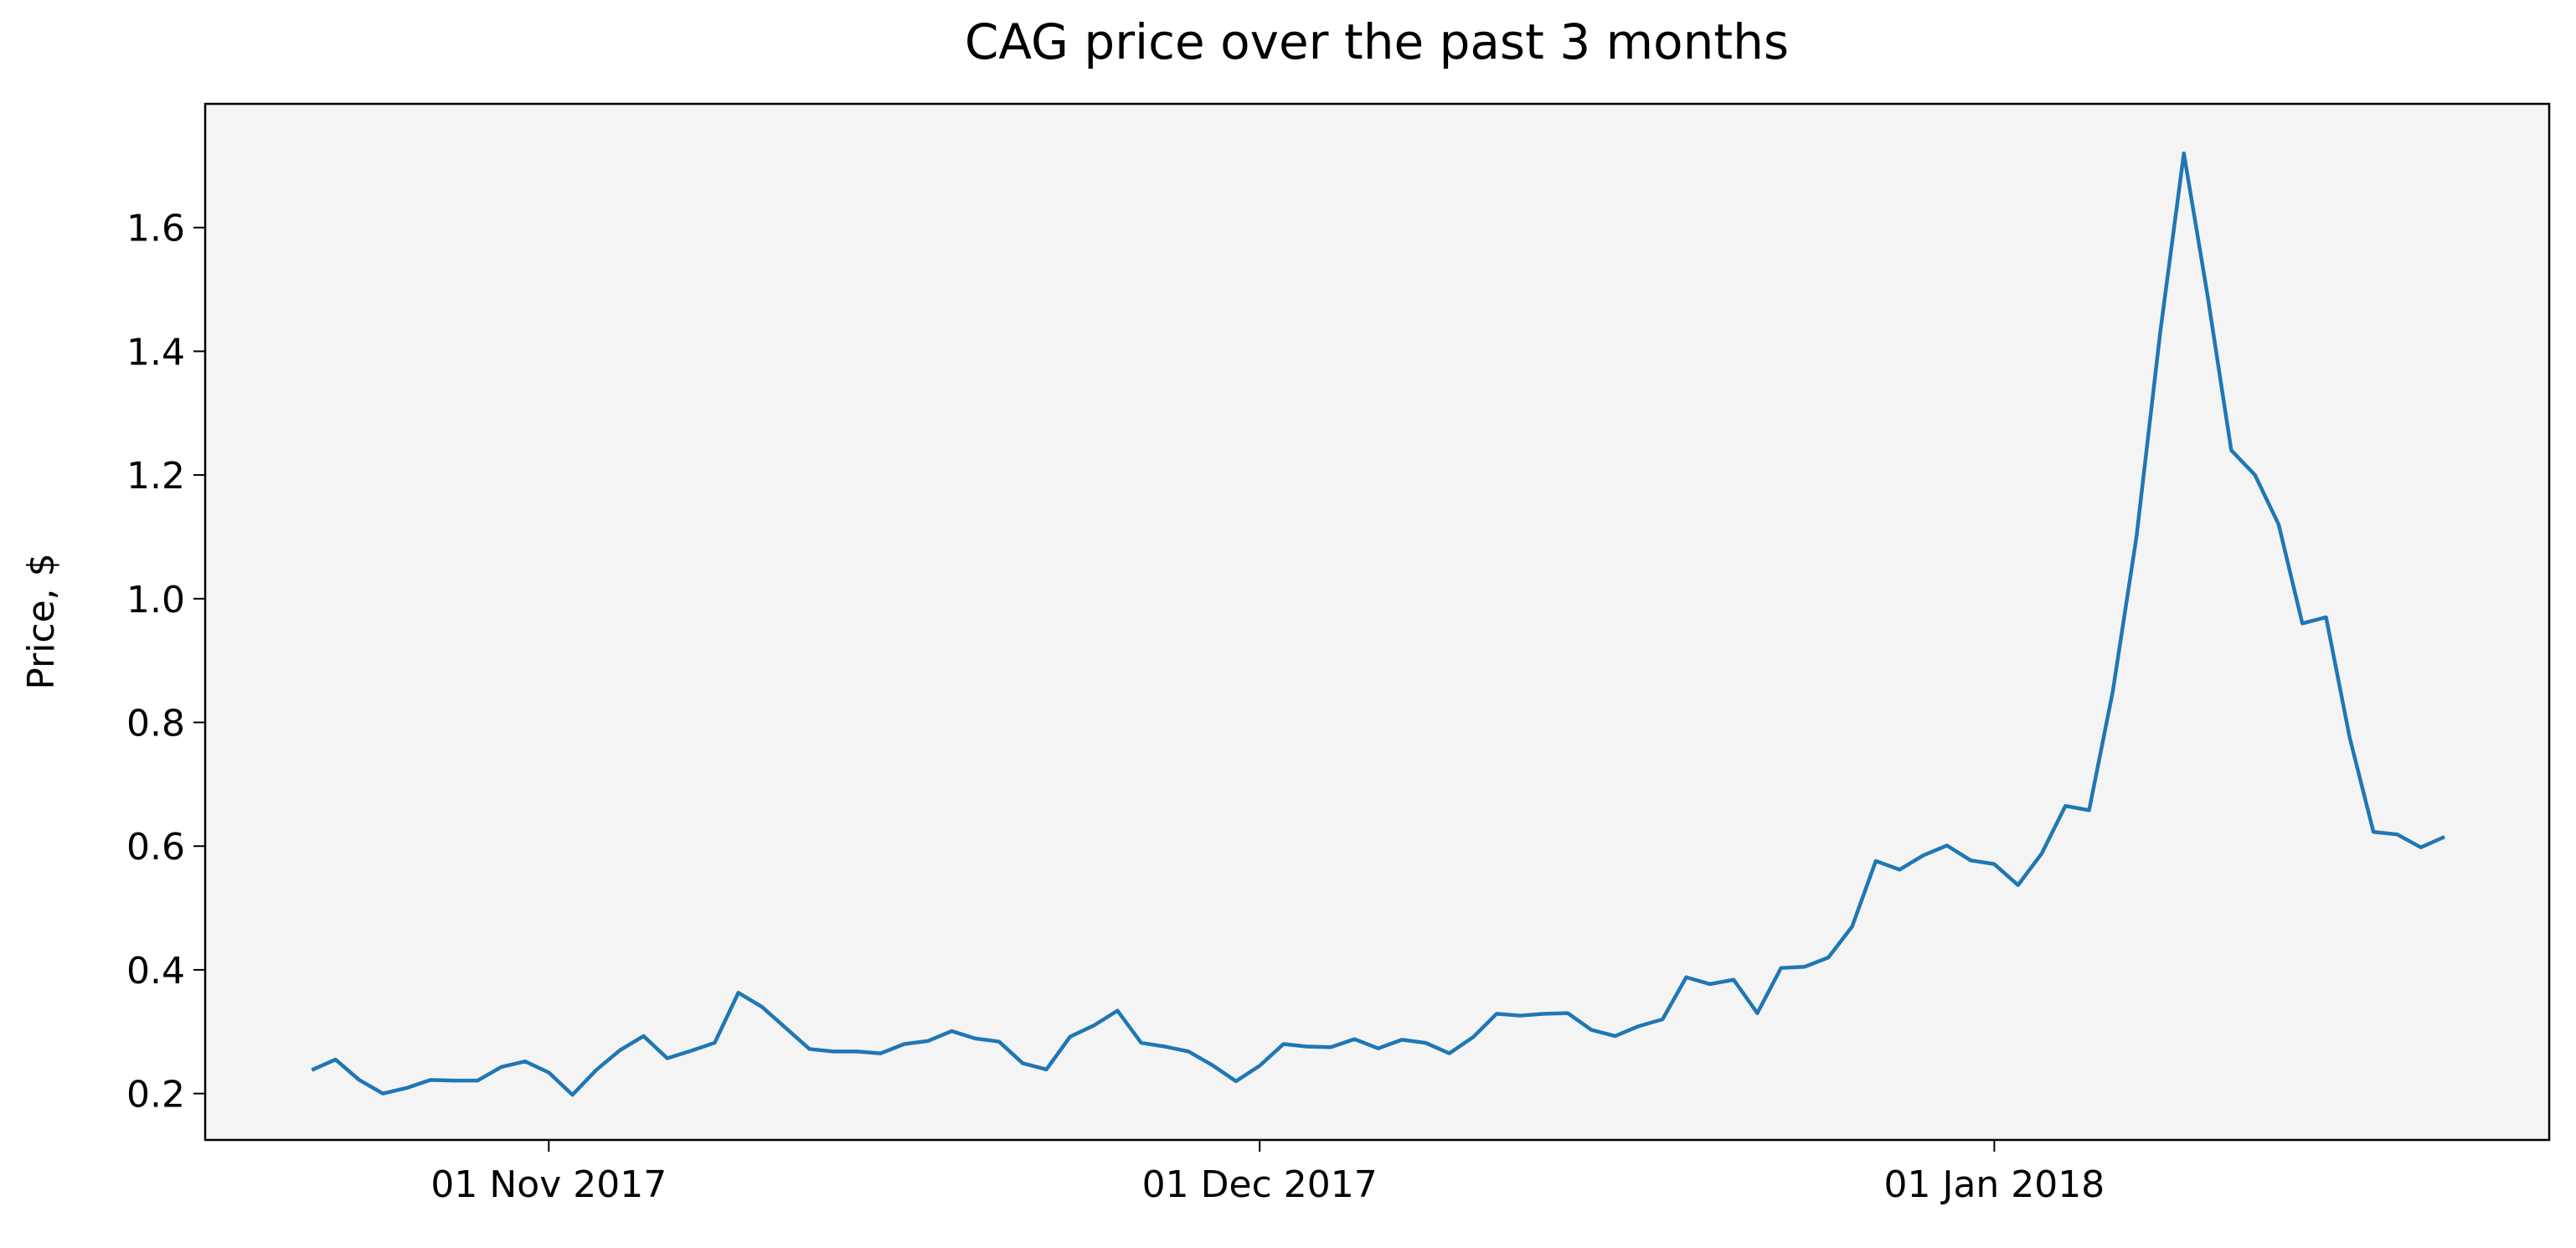  I want to click on y-tick-label: 0.8, so click(155, 724).